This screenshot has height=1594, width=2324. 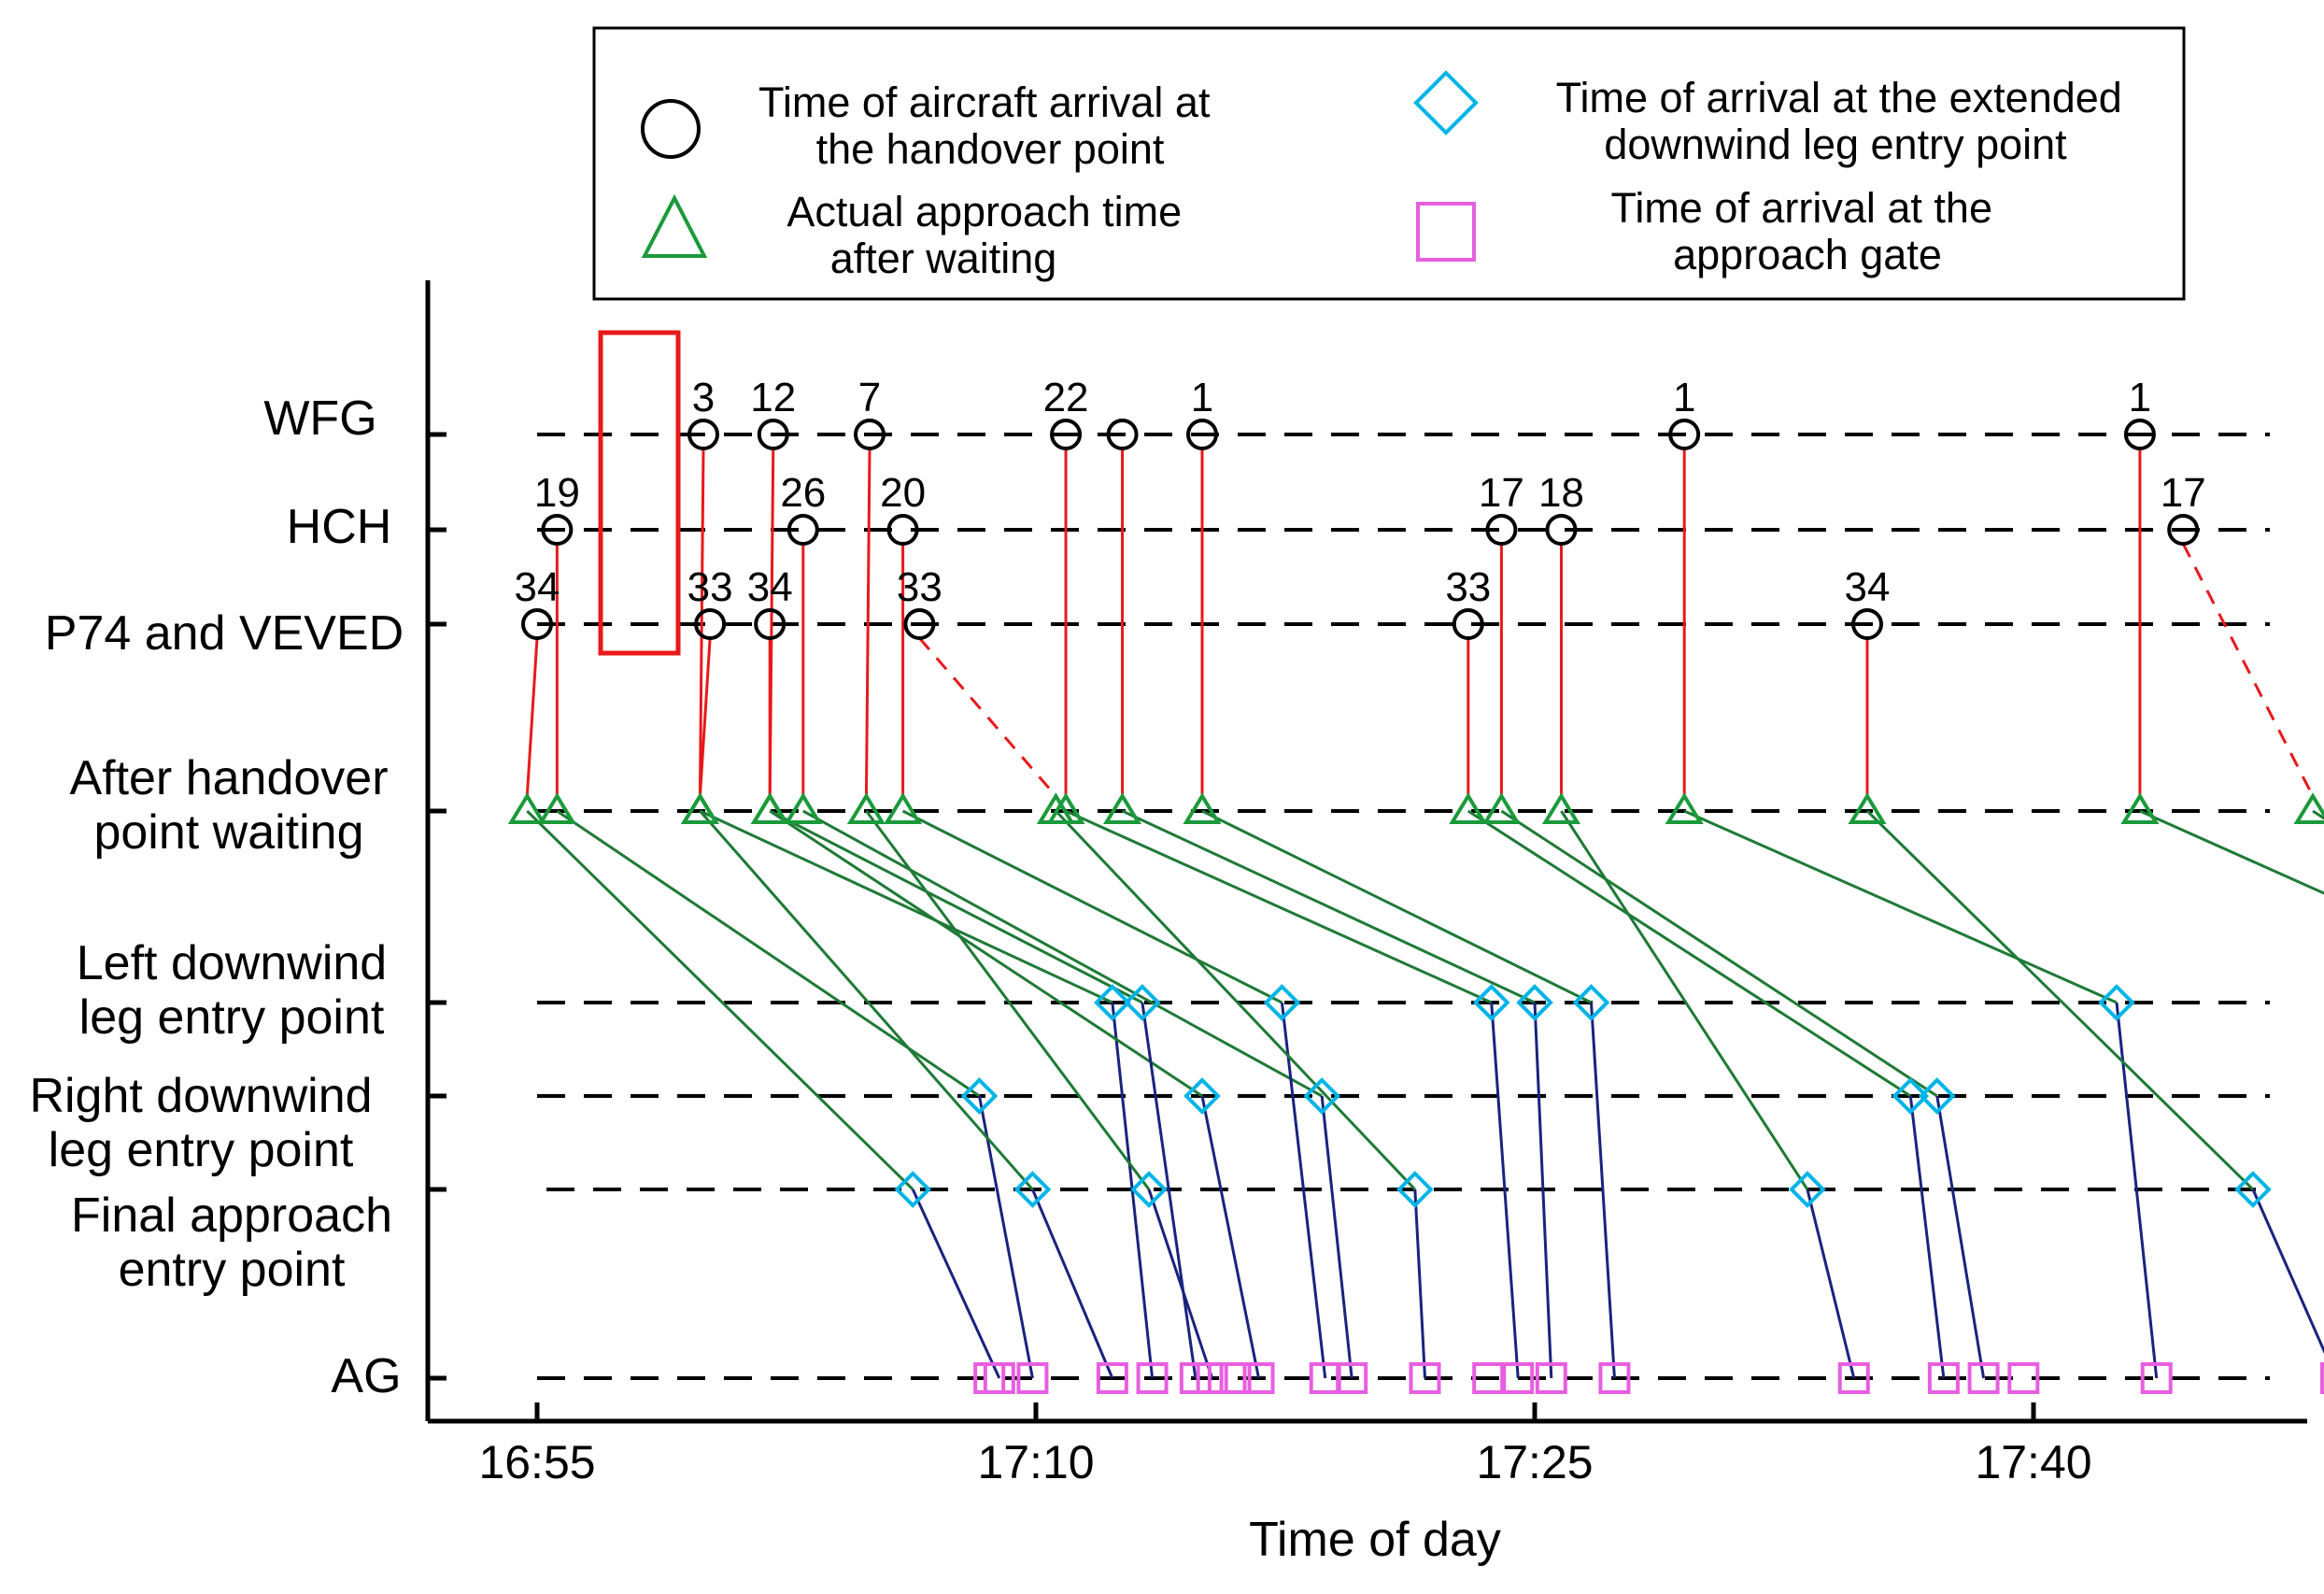 What do you see at coordinates (674, 225) in the screenshot?
I see `legend-triangle-marker` at bounding box center [674, 225].